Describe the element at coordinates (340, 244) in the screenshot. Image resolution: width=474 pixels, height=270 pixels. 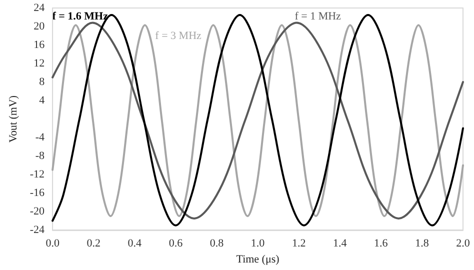
I see `x-tick-label: 1.4` at that location.